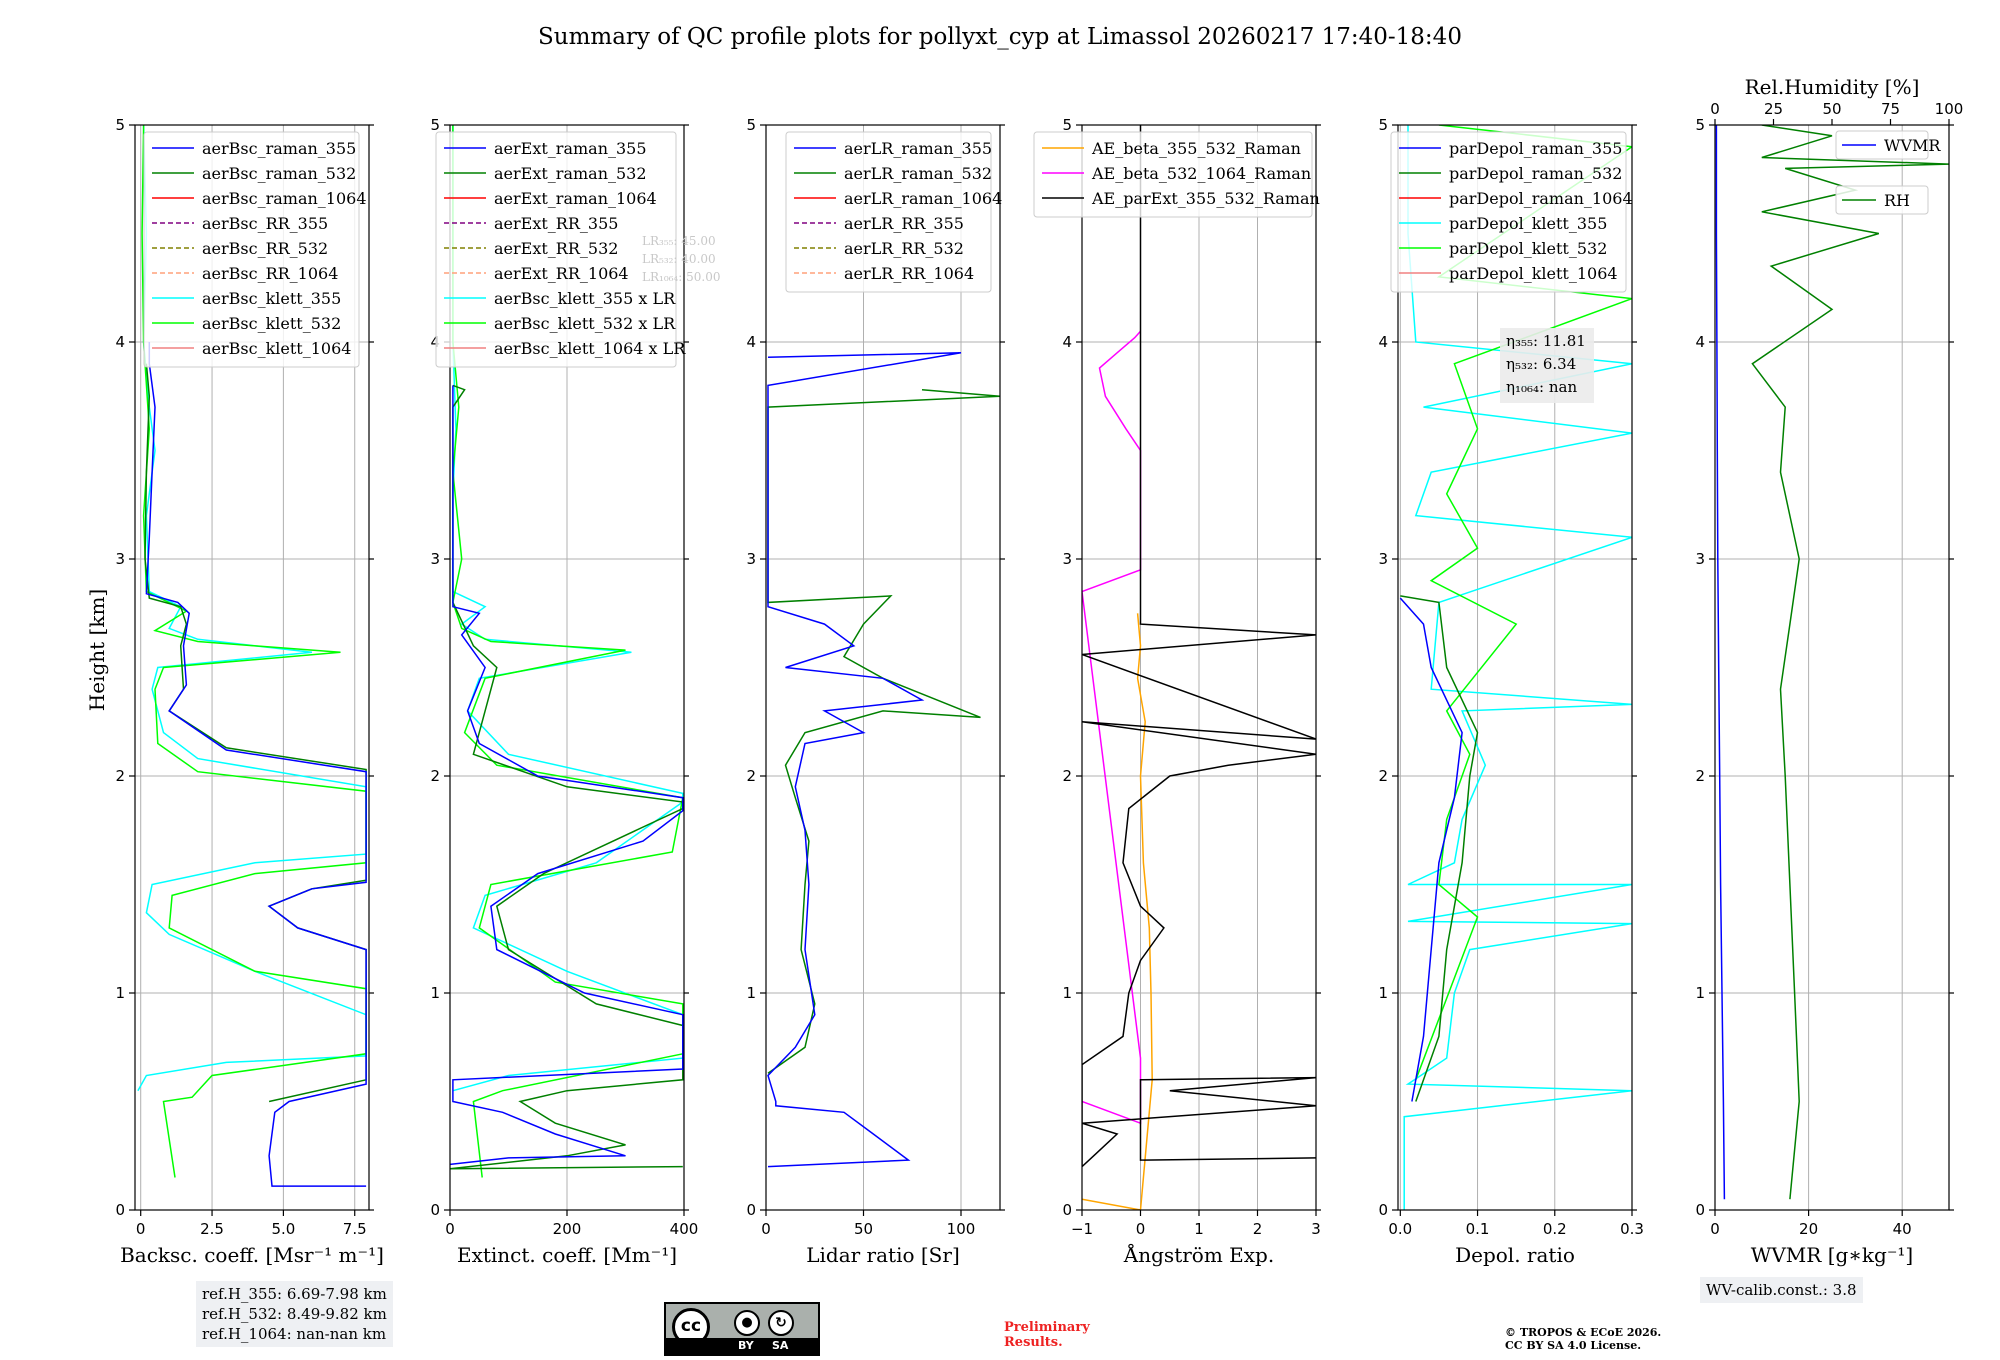 The height and width of the screenshot is (1360, 2000). Describe the element at coordinates (271, 298) in the screenshot. I see `legend-label: aerBsc_klett_355` at that location.